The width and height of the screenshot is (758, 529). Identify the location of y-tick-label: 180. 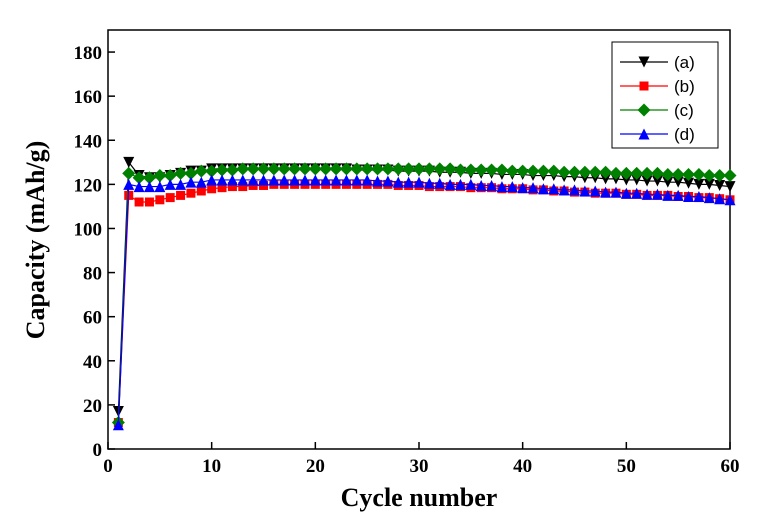
(88, 53).